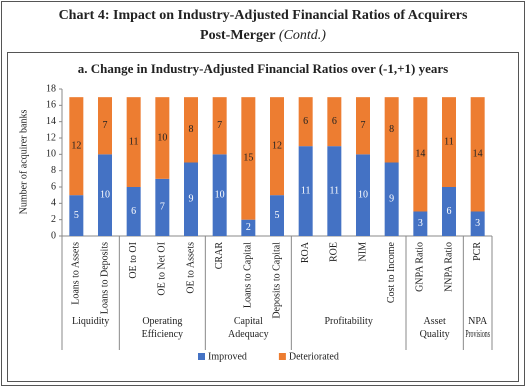 Image resolution: width=526 pixels, height=387 pixels. Describe the element at coordinates (362, 252) in the screenshot. I see `x-tick-label: NIM` at that location.